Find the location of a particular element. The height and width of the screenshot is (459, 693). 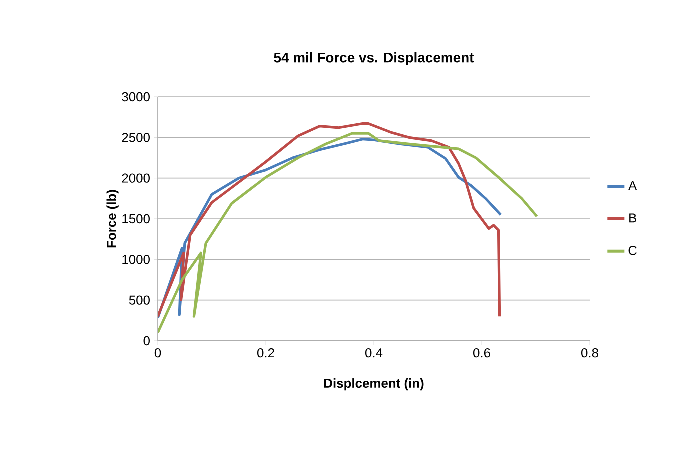

y-axis-title: Force (lb) is located at coordinates (112, 219).